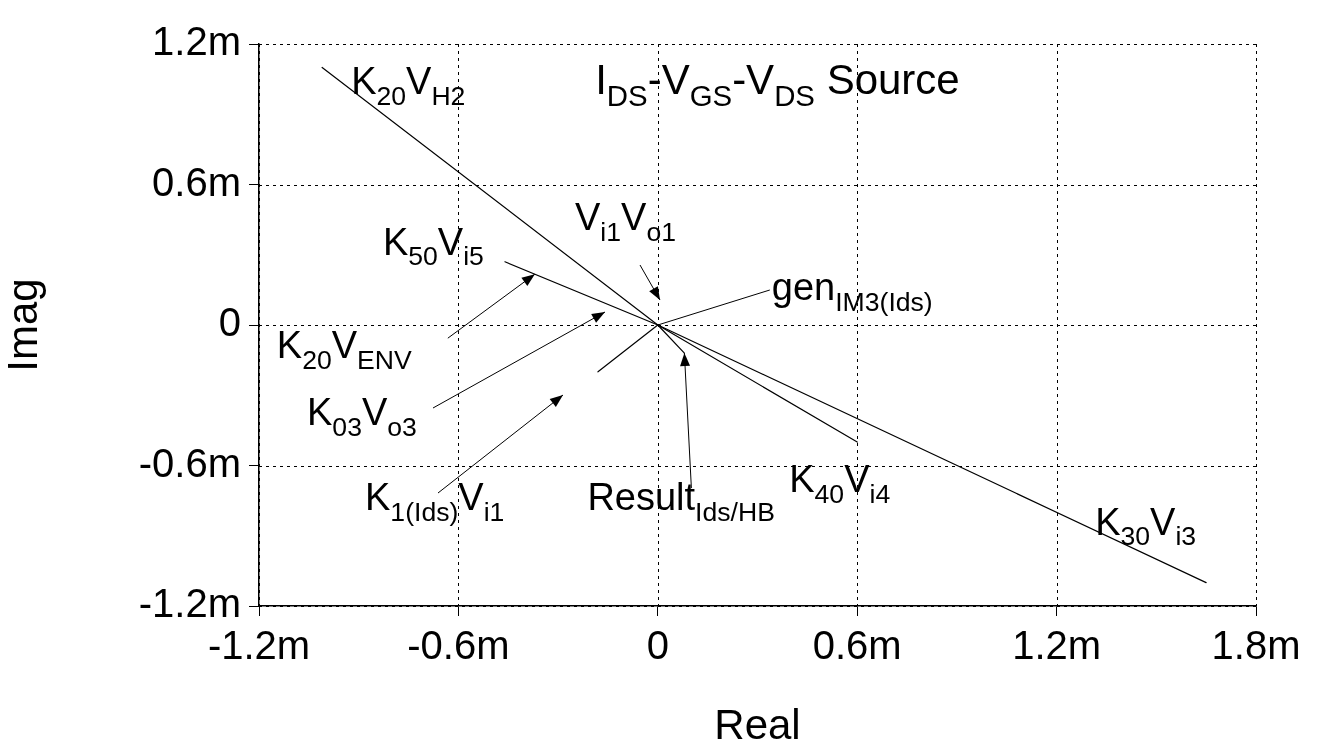 The image size is (1323, 753). Describe the element at coordinates (657, 645) in the screenshot. I see `x-tick-label: 0` at that location.